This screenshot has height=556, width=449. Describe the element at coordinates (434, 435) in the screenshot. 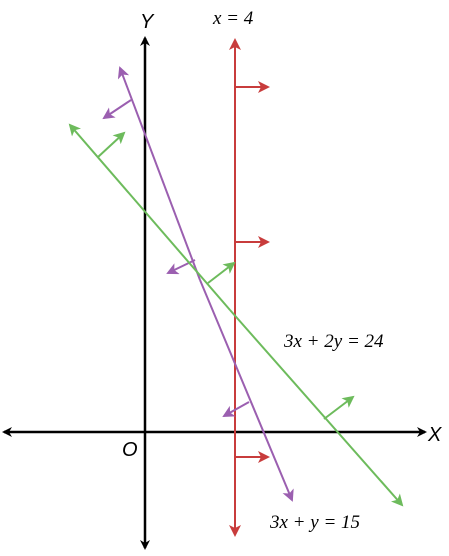

I see `x-axis-label: X` at that location.